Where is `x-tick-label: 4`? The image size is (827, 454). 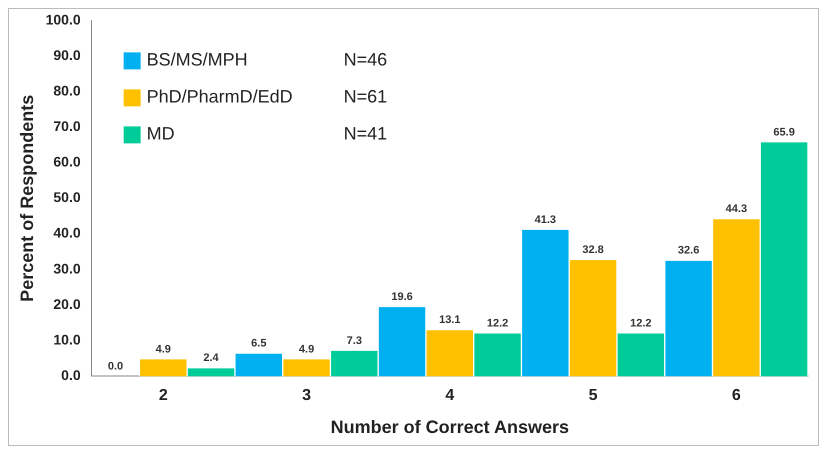
x-tick-label: 4 is located at coordinates (449, 395).